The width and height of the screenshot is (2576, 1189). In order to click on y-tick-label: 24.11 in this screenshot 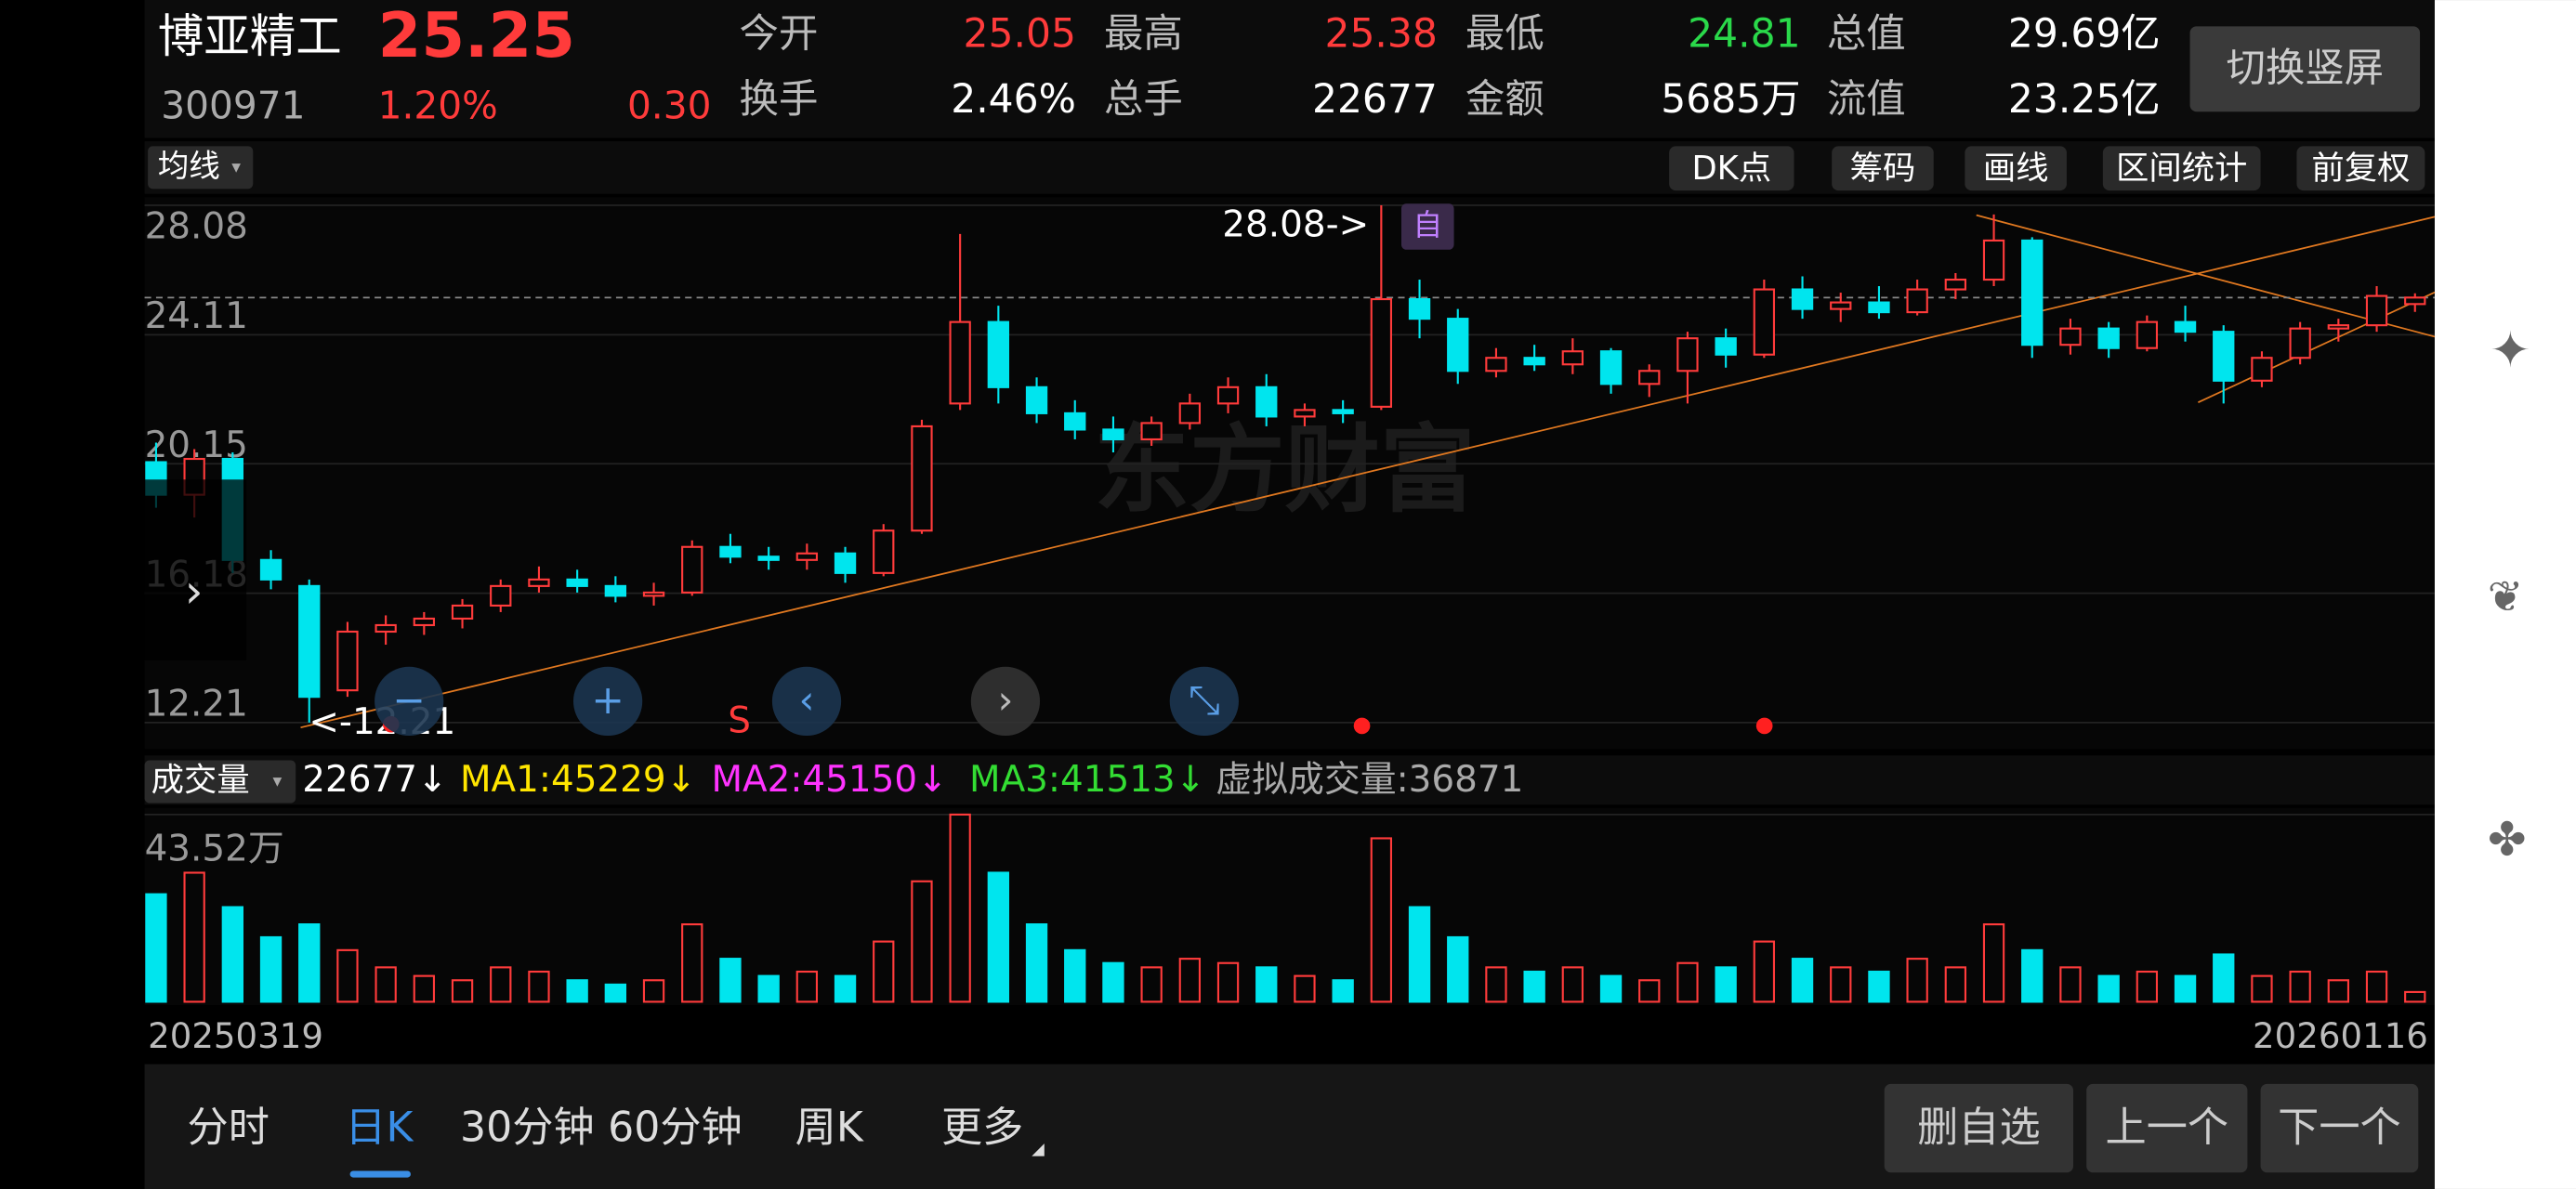, I will do `click(196, 316)`.